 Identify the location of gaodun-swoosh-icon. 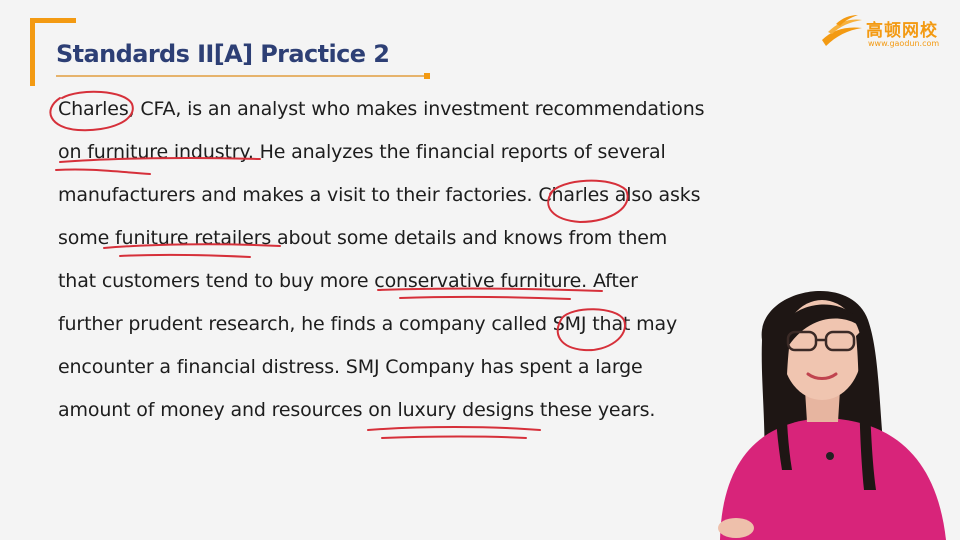
(842, 30).